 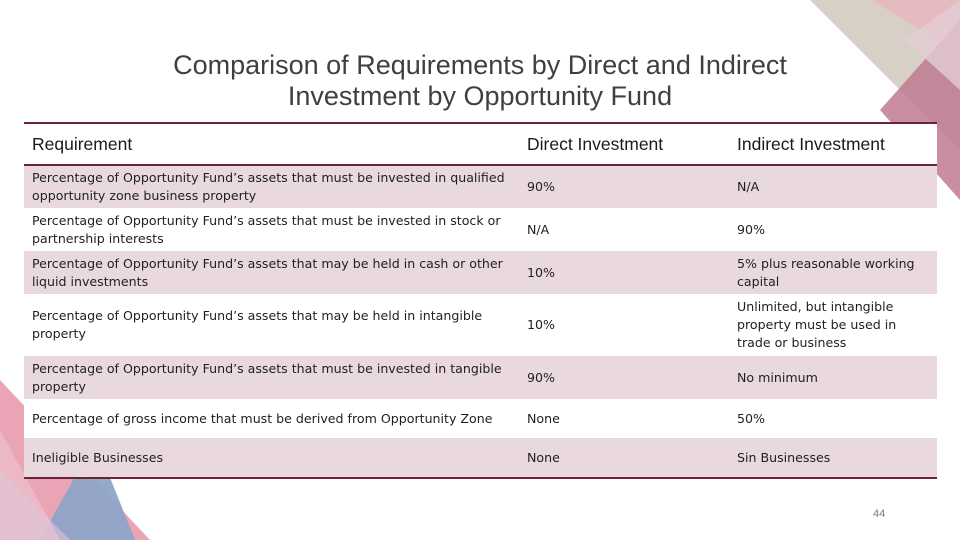 What do you see at coordinates (271, 144) in the screenshot?
I see `header-requirement: Requirement` at bounding box center [271, 144].